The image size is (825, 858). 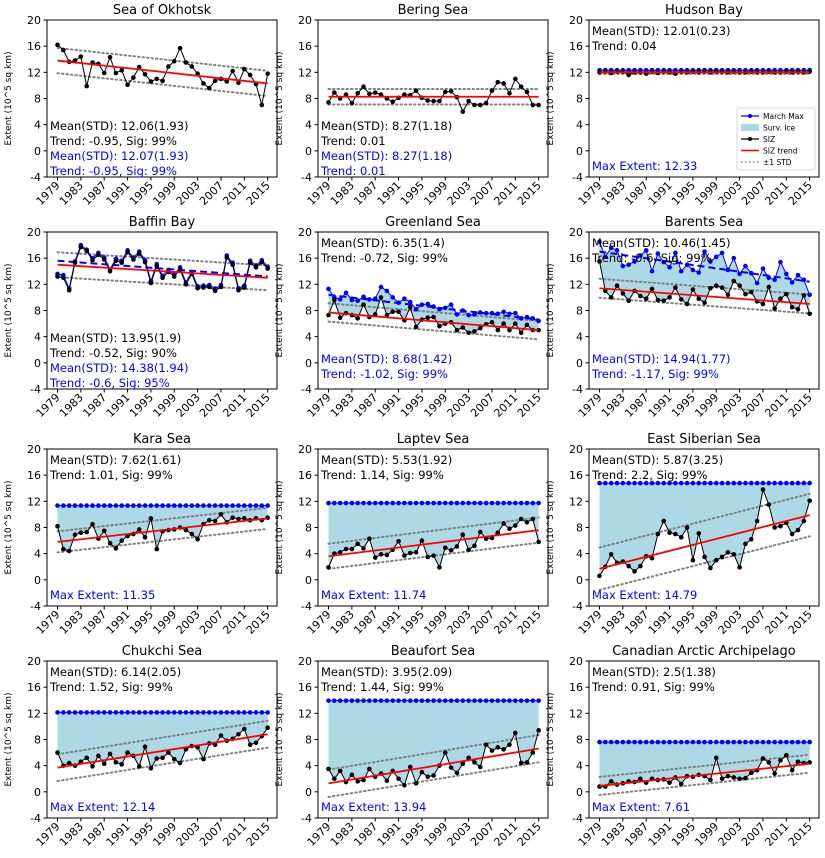 I want to click on y-tick-label: 4, so click(x=37, y=337).